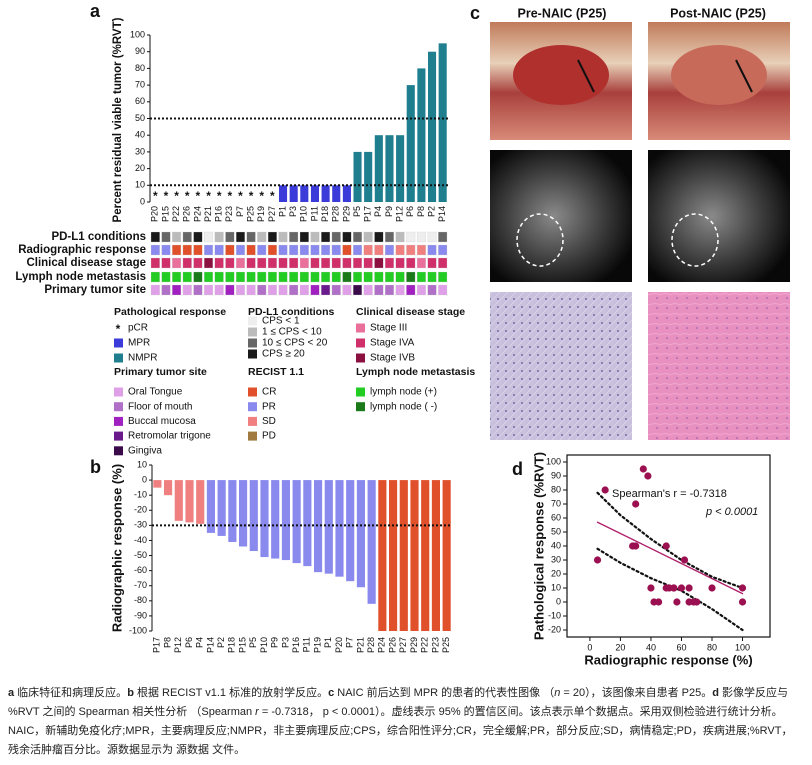 This screenshot has height=765, width=812. Describe the element at coordinates (517, 469) in the screenshot. I see `panel-label: d` at that location.